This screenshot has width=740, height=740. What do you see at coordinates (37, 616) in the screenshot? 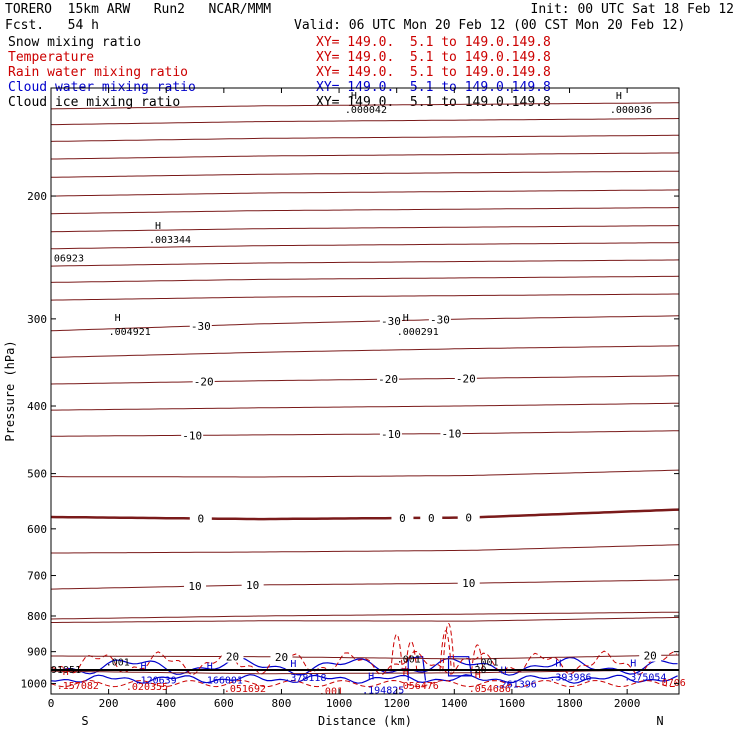
I see `y-tick-label: 800` at bounding box center [37, 616].